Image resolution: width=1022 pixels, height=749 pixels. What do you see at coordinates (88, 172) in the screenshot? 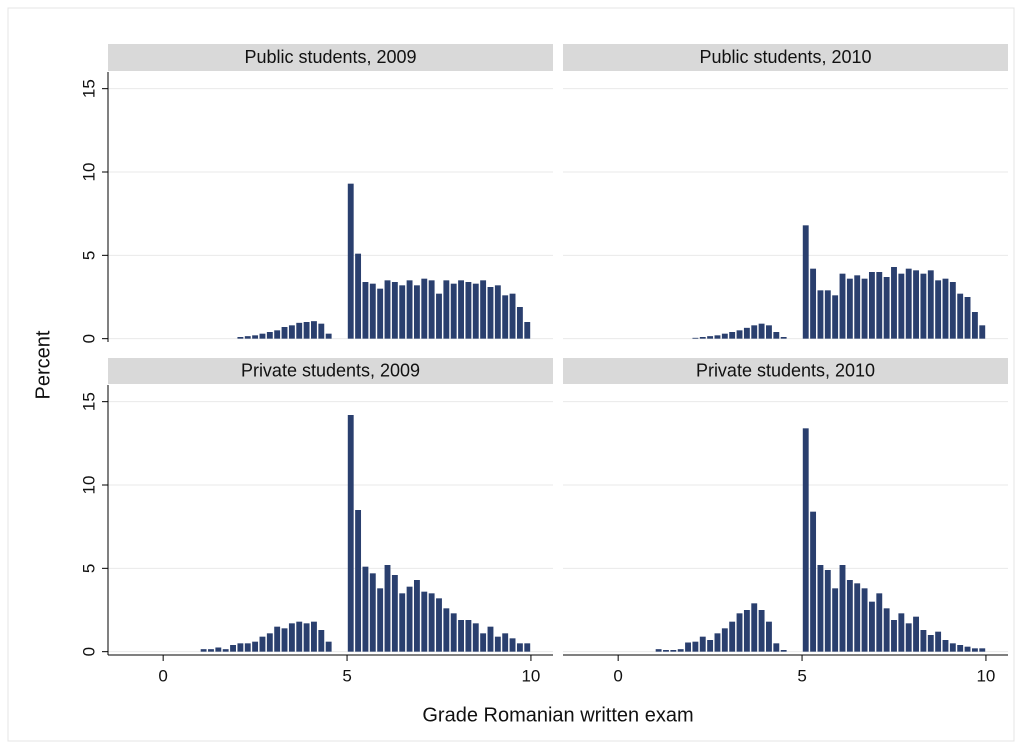
I see `y-tick-label: 10` at bounding box center [88, 172].